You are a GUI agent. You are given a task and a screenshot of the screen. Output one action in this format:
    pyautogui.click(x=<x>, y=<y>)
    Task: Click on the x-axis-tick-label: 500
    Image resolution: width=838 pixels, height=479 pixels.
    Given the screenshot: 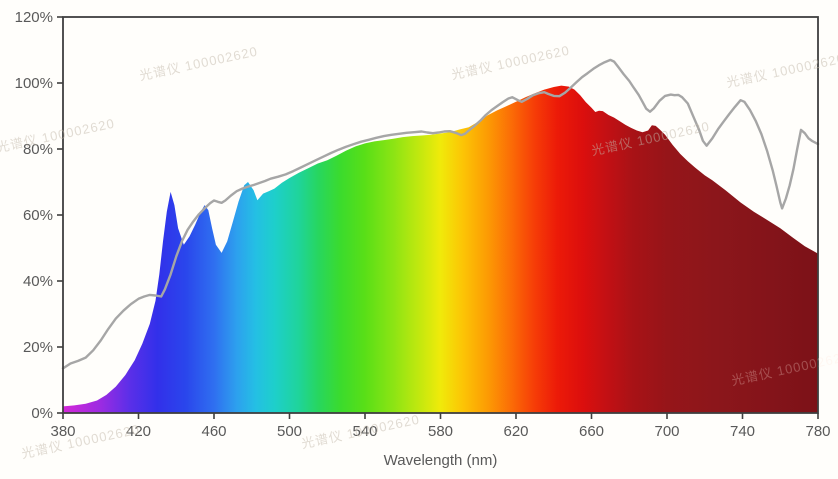 What is the action you would take?
    pyautogui.click(x=289, y=431)
    